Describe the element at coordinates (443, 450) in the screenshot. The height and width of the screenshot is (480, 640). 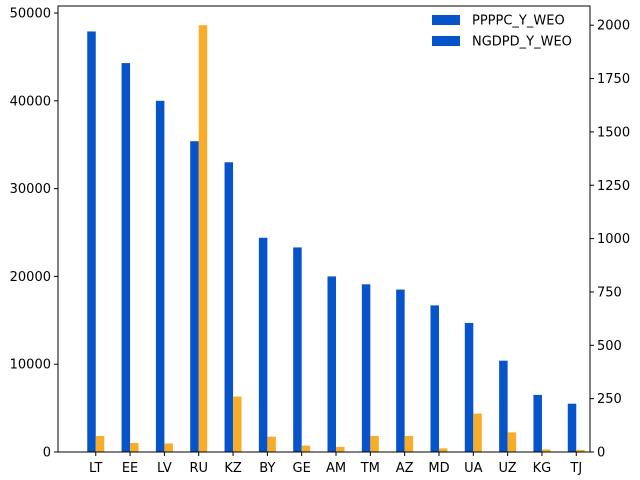
I see `bar-ngdpd-y-weo-md` at that location.